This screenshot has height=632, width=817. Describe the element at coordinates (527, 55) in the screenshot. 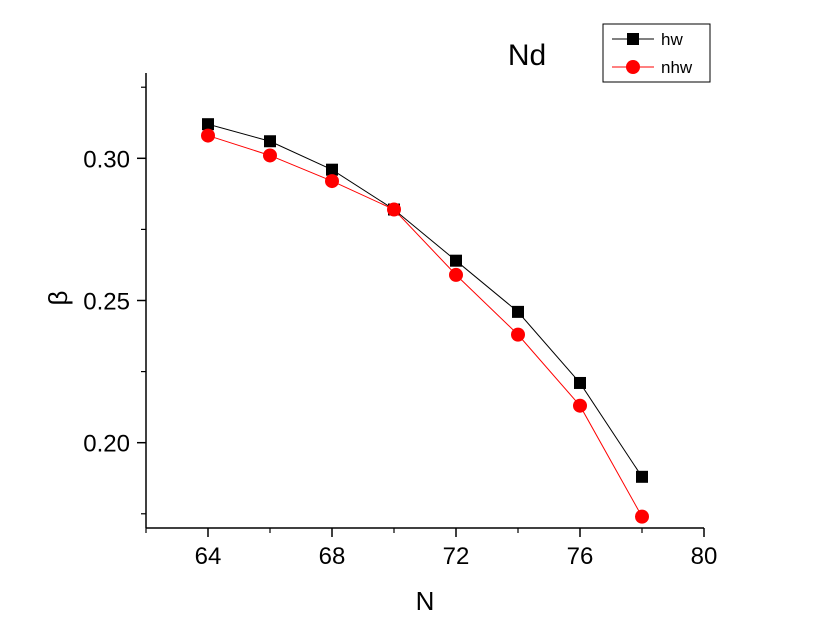

I see `chart-title: Nd` at that location.